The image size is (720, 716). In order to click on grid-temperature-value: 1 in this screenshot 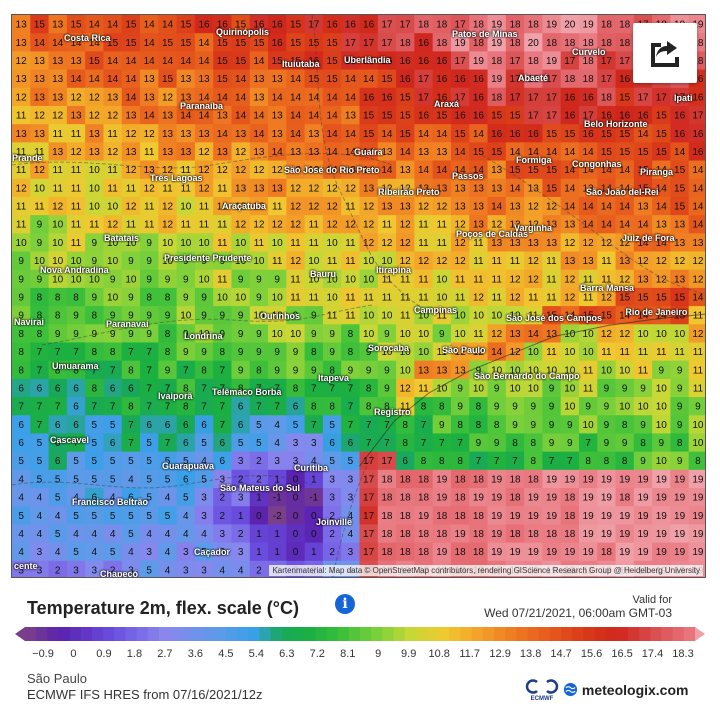, I will do `click(314, 552)`.